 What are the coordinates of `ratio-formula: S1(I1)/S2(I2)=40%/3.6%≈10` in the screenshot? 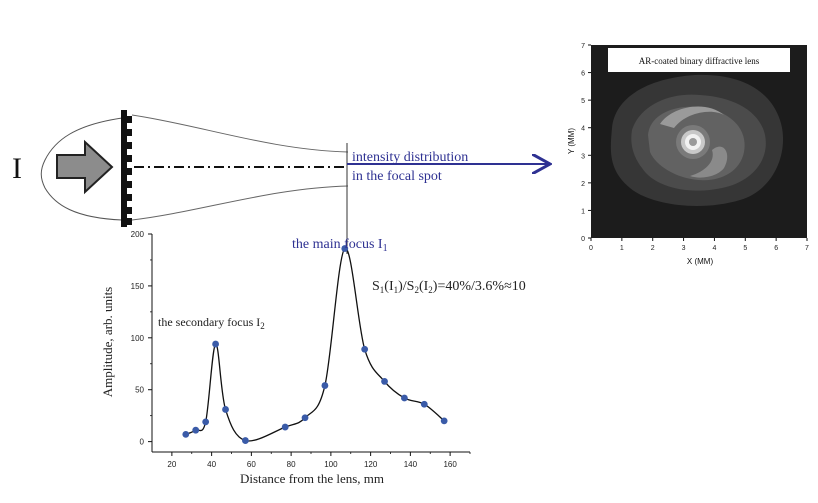 It's located at (449, 287).